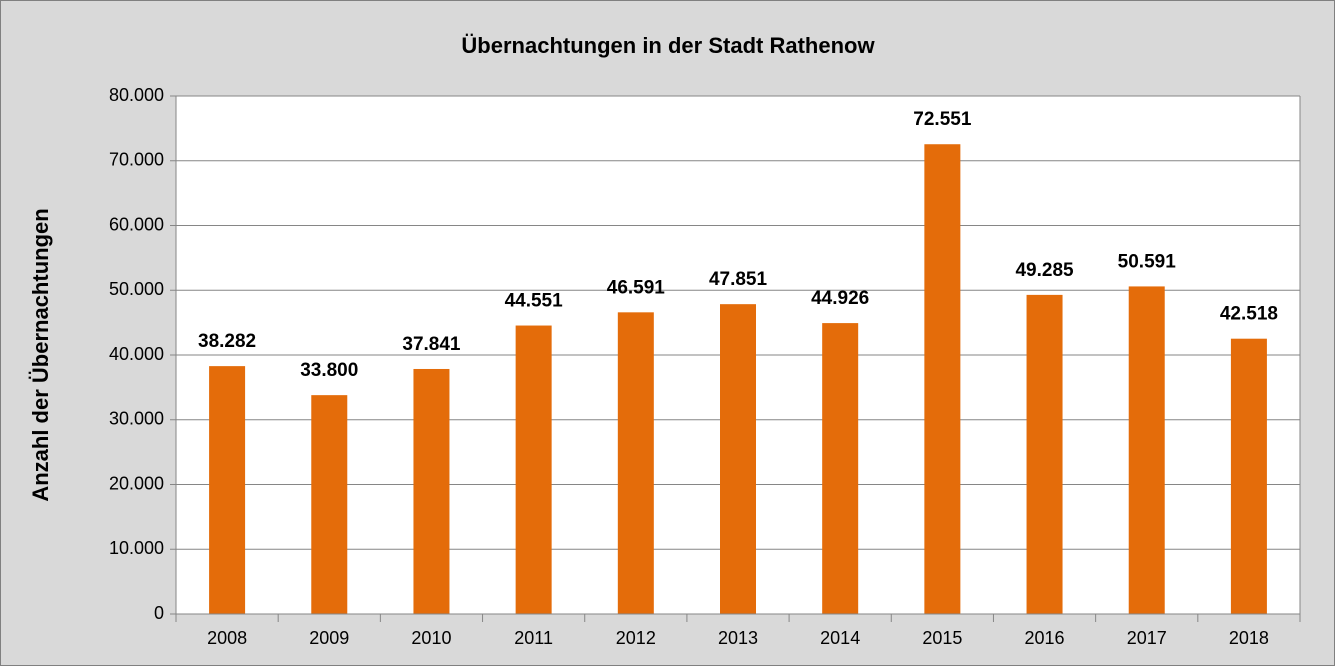 This screenshot has width=1335, height=666. What do you see at coordinates (136, 95) in the screenshot?
I see `y-tick-label: 80.000` at bounding box center [136, 95].